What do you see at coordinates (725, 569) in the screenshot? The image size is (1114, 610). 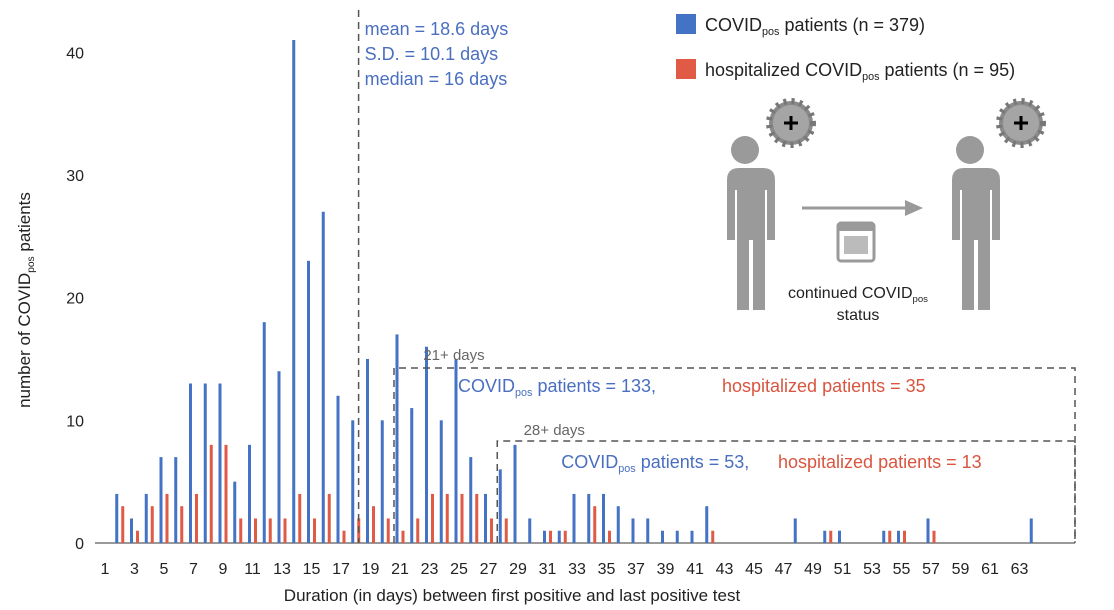 I see `x-tick-label: 43` at bounding box center [725, 569].